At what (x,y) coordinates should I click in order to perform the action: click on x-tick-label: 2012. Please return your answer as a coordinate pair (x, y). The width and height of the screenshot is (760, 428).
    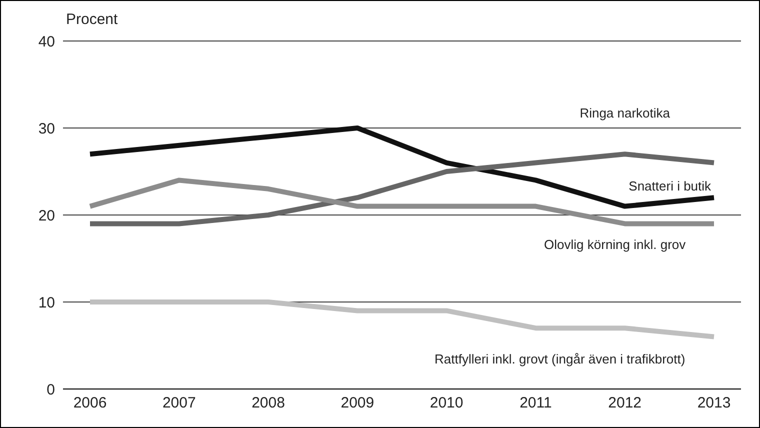
    Looking at the image, I should click on (625, 403).